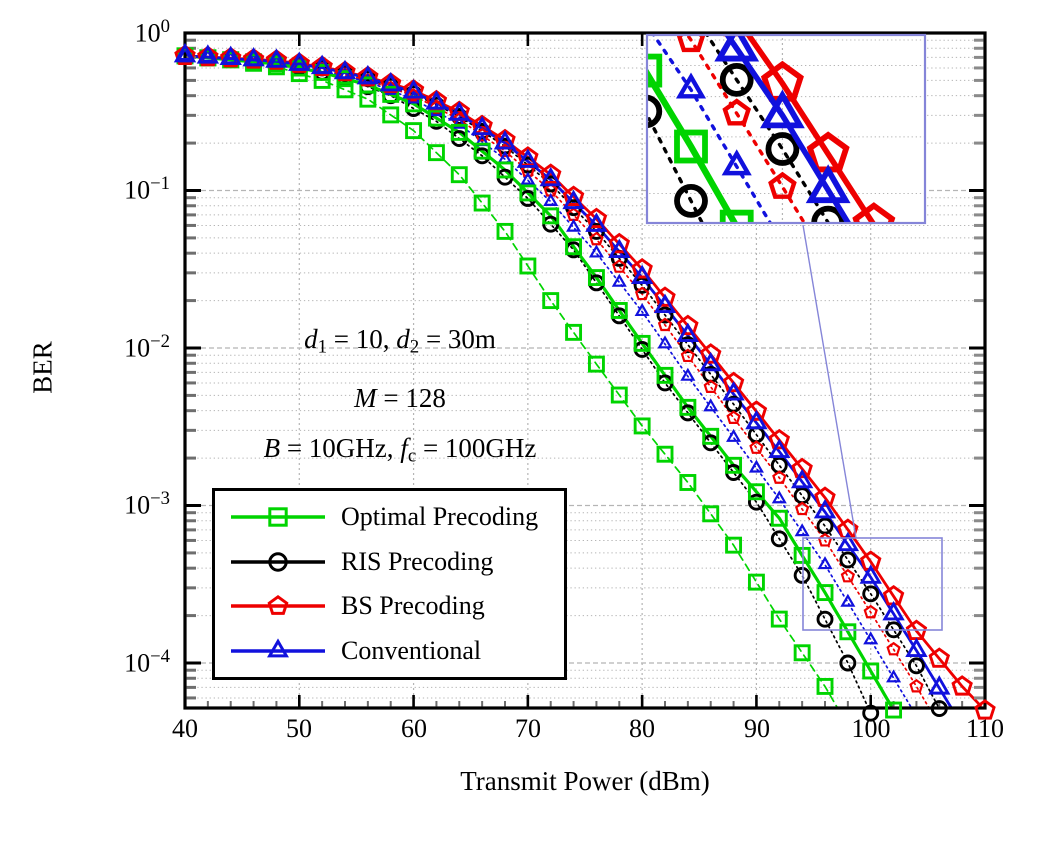 This screenshot has width=1040, height=841. What do you see at coordinates (414, 728) in the screenshot?
I see `x-tick-label: 60` at bounding box center [414, 728].